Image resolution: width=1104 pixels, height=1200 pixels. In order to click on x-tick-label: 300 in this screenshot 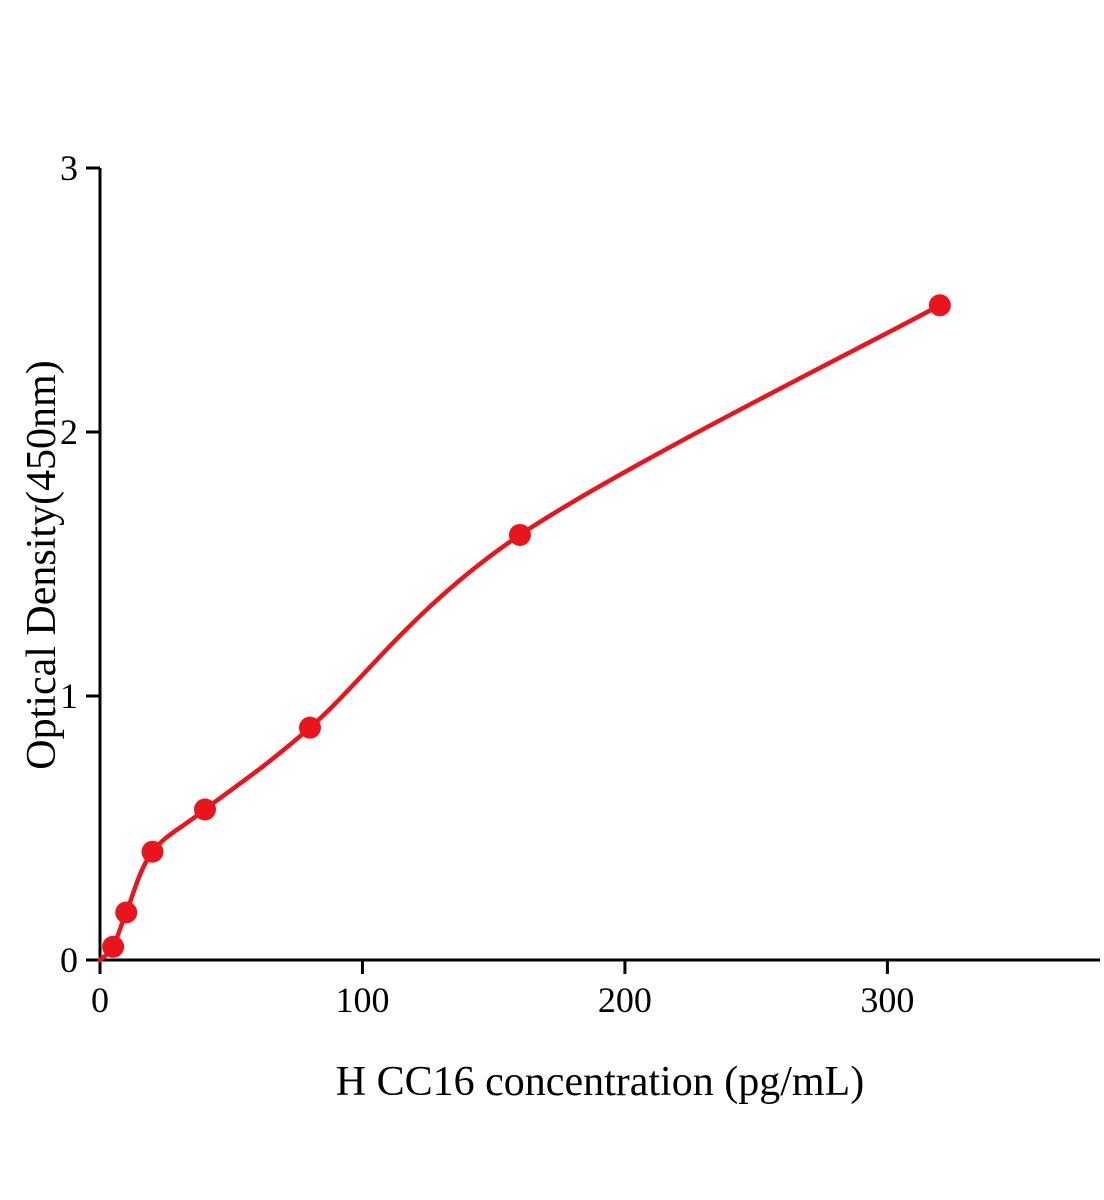, I will do `click(887, 1000)`.